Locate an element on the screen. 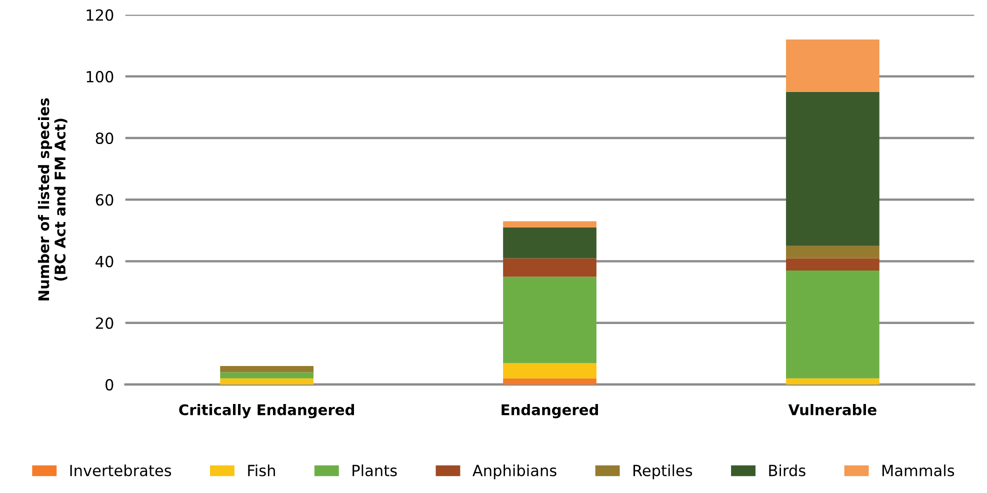 The height and width of the screenshot is (493, 987). x-tick-label: Vulnerable is located at coordinates (832, 410).